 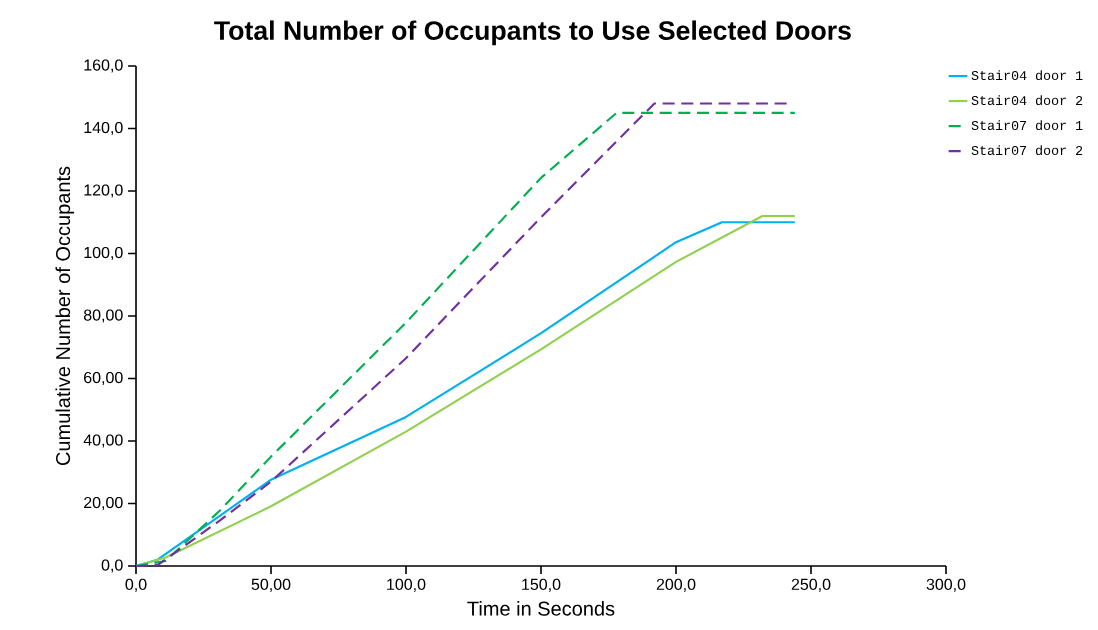 I want to click on y-tick-label: 80,00, so click(x=103, y=316).